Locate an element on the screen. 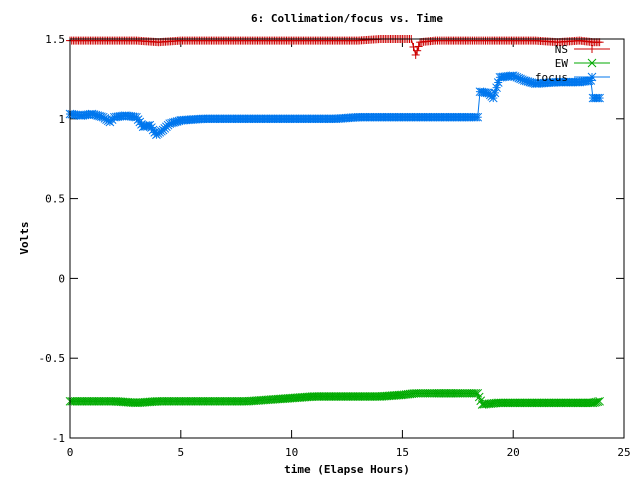  legend-label-ns: NS is located at coordinates (561, 49).